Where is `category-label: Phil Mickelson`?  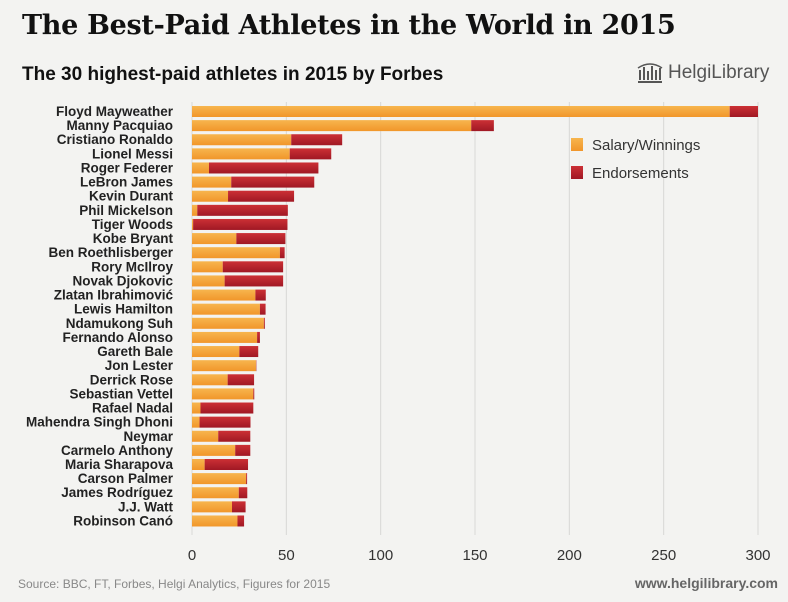 category-label: Phil Mickelson is located at coordinates (126, 210).